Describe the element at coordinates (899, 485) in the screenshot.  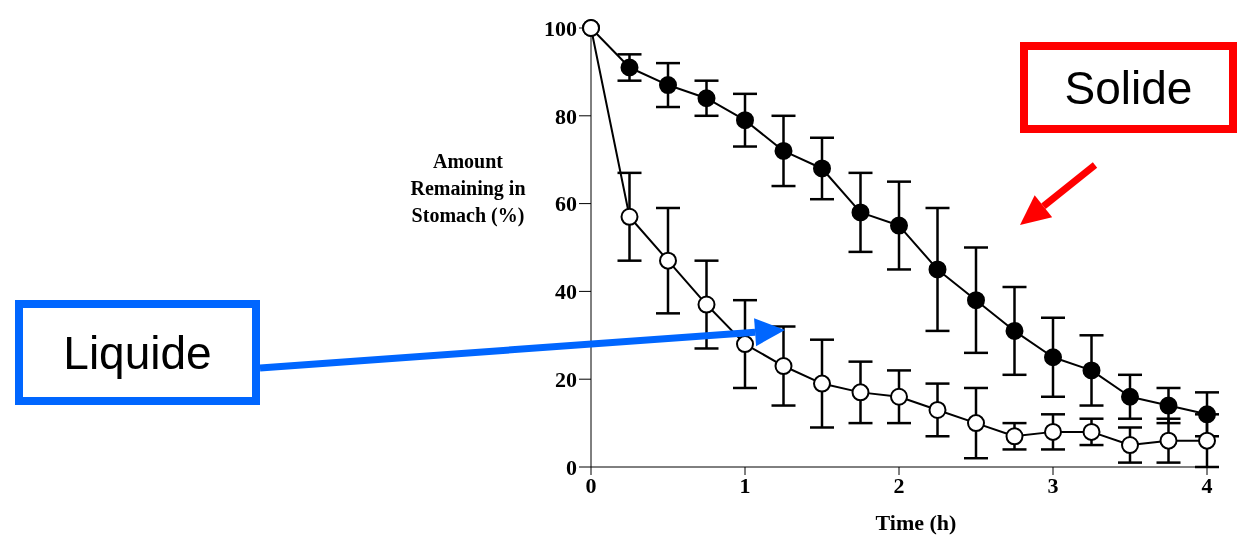
I see `x-tick-label: 2` at that location.